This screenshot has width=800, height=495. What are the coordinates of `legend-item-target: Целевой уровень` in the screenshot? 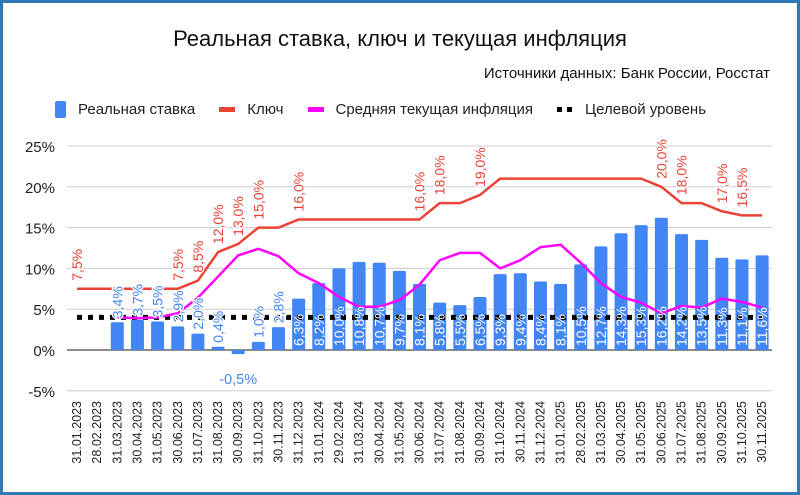 It's located at (631, 109).